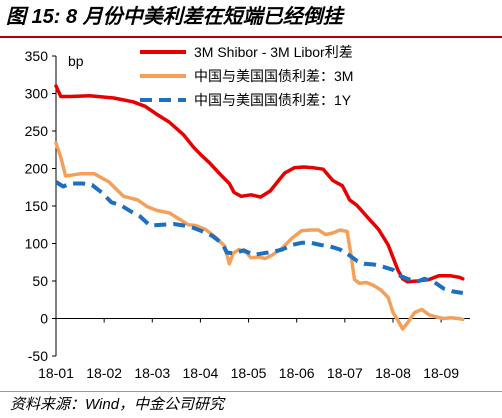  I want to click on y-tick-label: -50, so click(38, 356).